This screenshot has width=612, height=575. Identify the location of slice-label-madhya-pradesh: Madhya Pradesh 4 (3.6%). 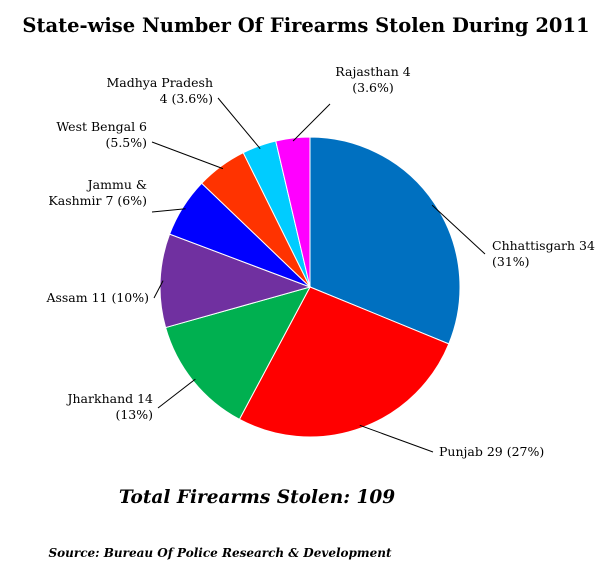
(160, 90).